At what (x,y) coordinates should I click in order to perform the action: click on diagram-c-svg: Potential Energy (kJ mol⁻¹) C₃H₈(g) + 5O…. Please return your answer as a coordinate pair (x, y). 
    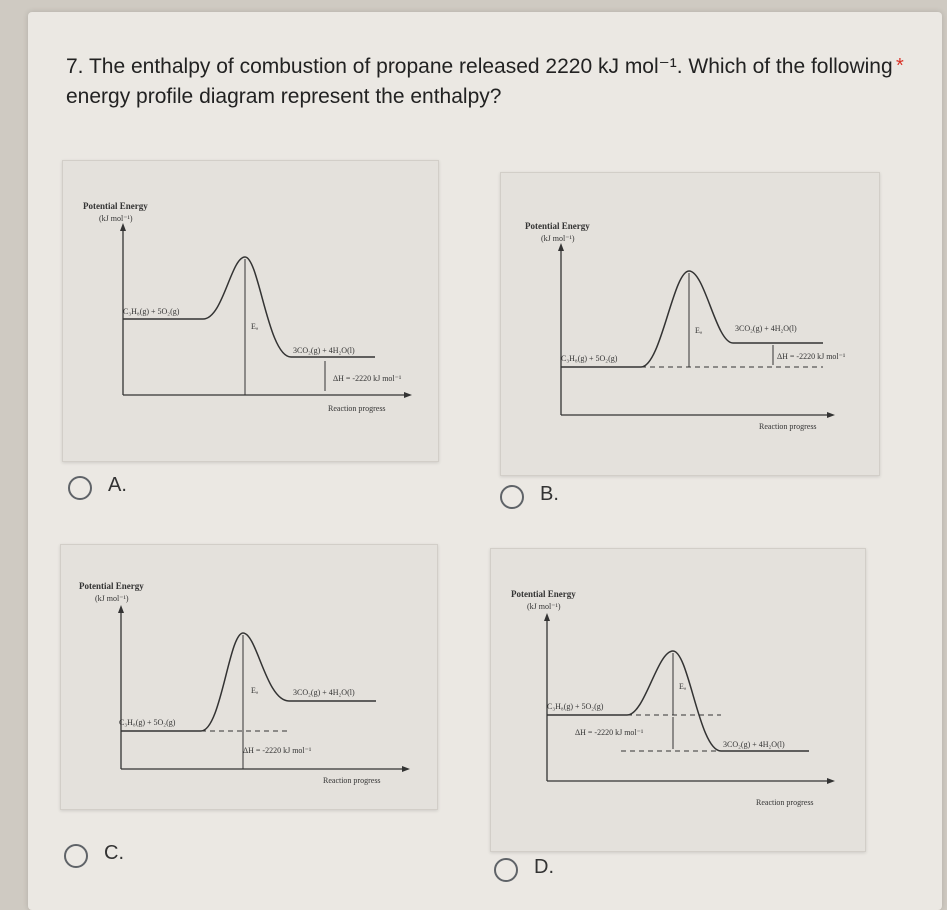
    Looking at the image, I should click on (244, 683).